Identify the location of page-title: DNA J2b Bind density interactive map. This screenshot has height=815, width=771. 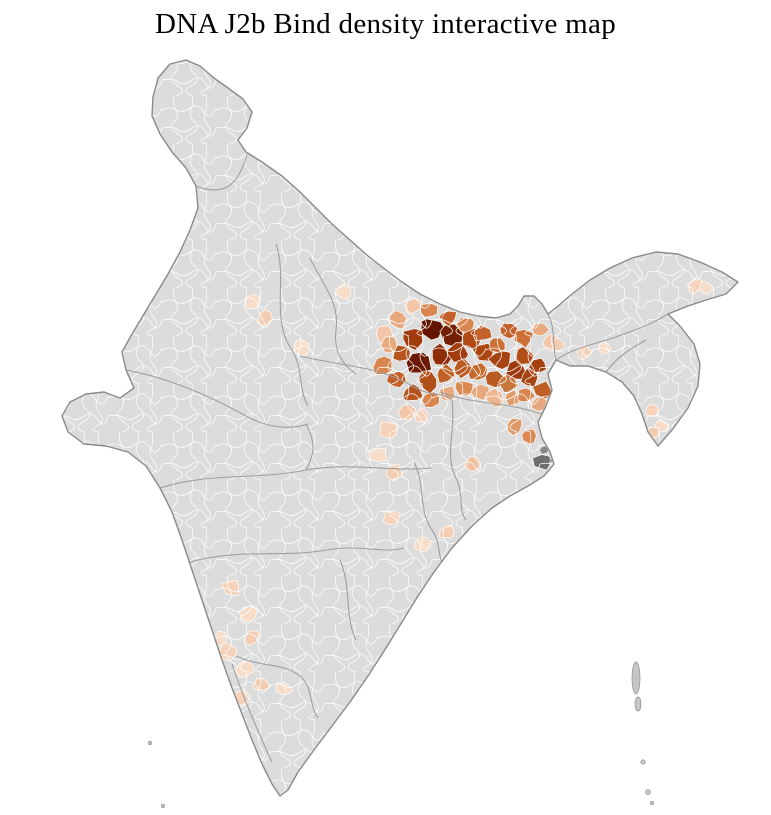
(385, 24).